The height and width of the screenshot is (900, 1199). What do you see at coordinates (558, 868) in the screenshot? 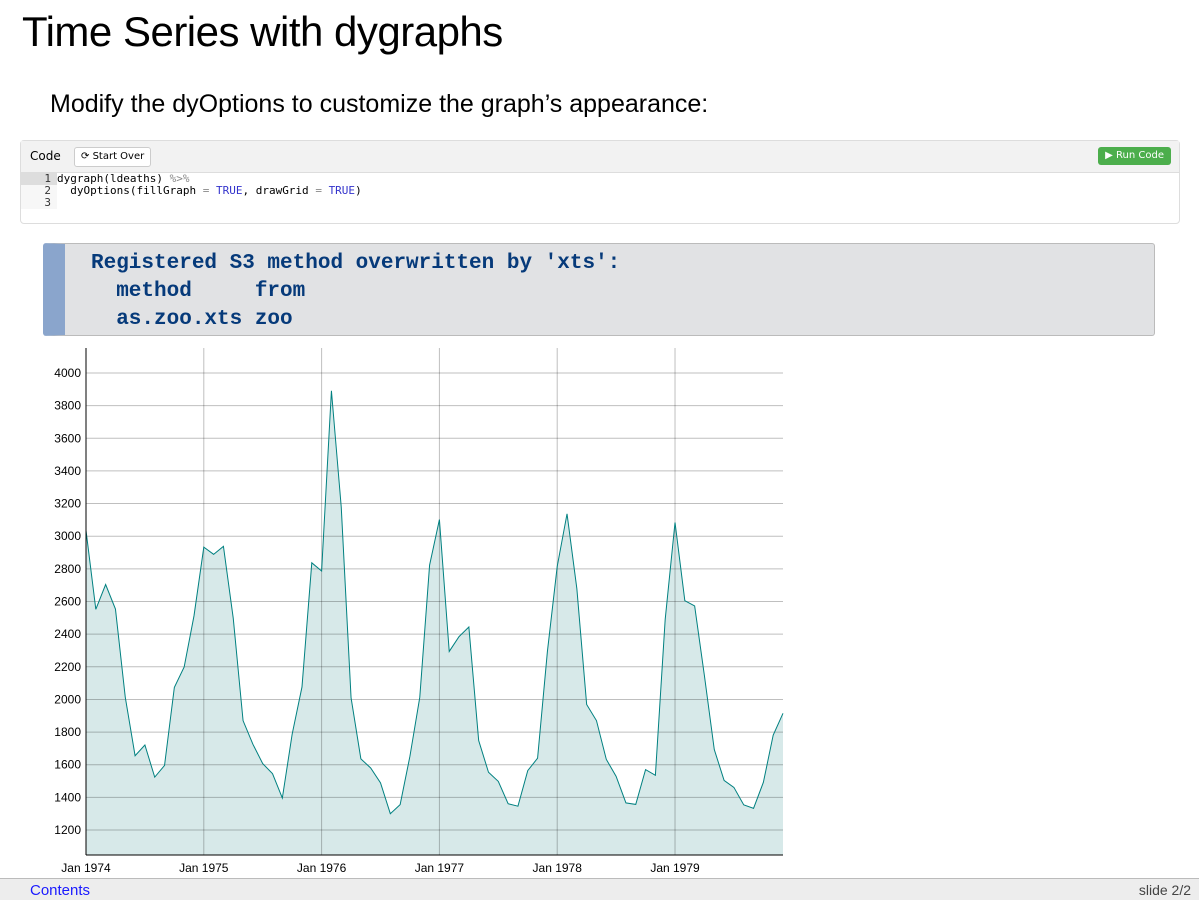
I see `x-tick-label: Jan 1978` at bounding box center [558, 868].